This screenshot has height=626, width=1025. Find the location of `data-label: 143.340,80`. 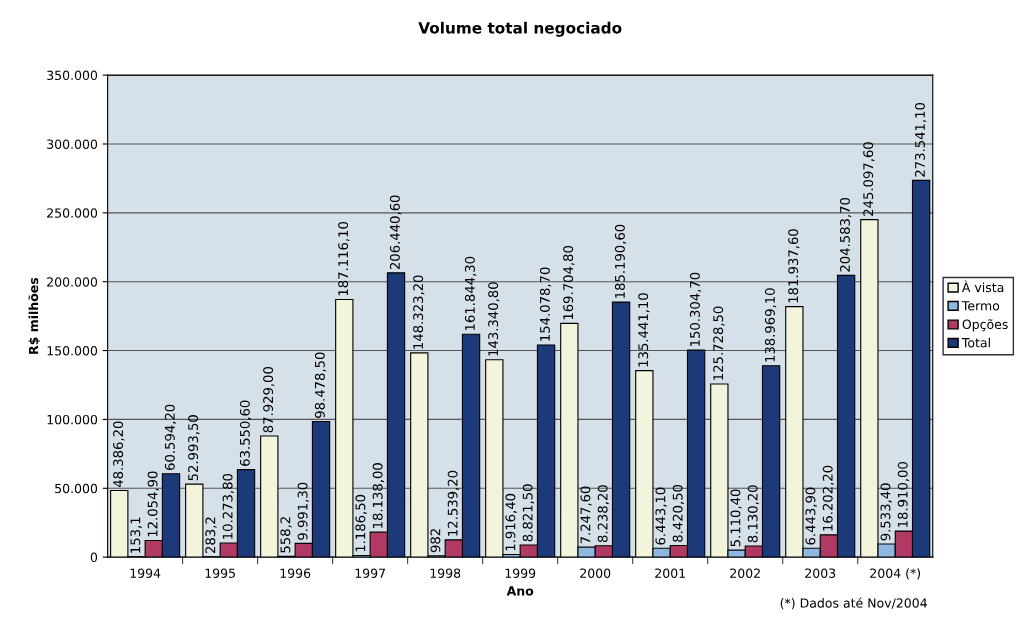

data-label: 143.340,80 is located at coordinates (494, 319).